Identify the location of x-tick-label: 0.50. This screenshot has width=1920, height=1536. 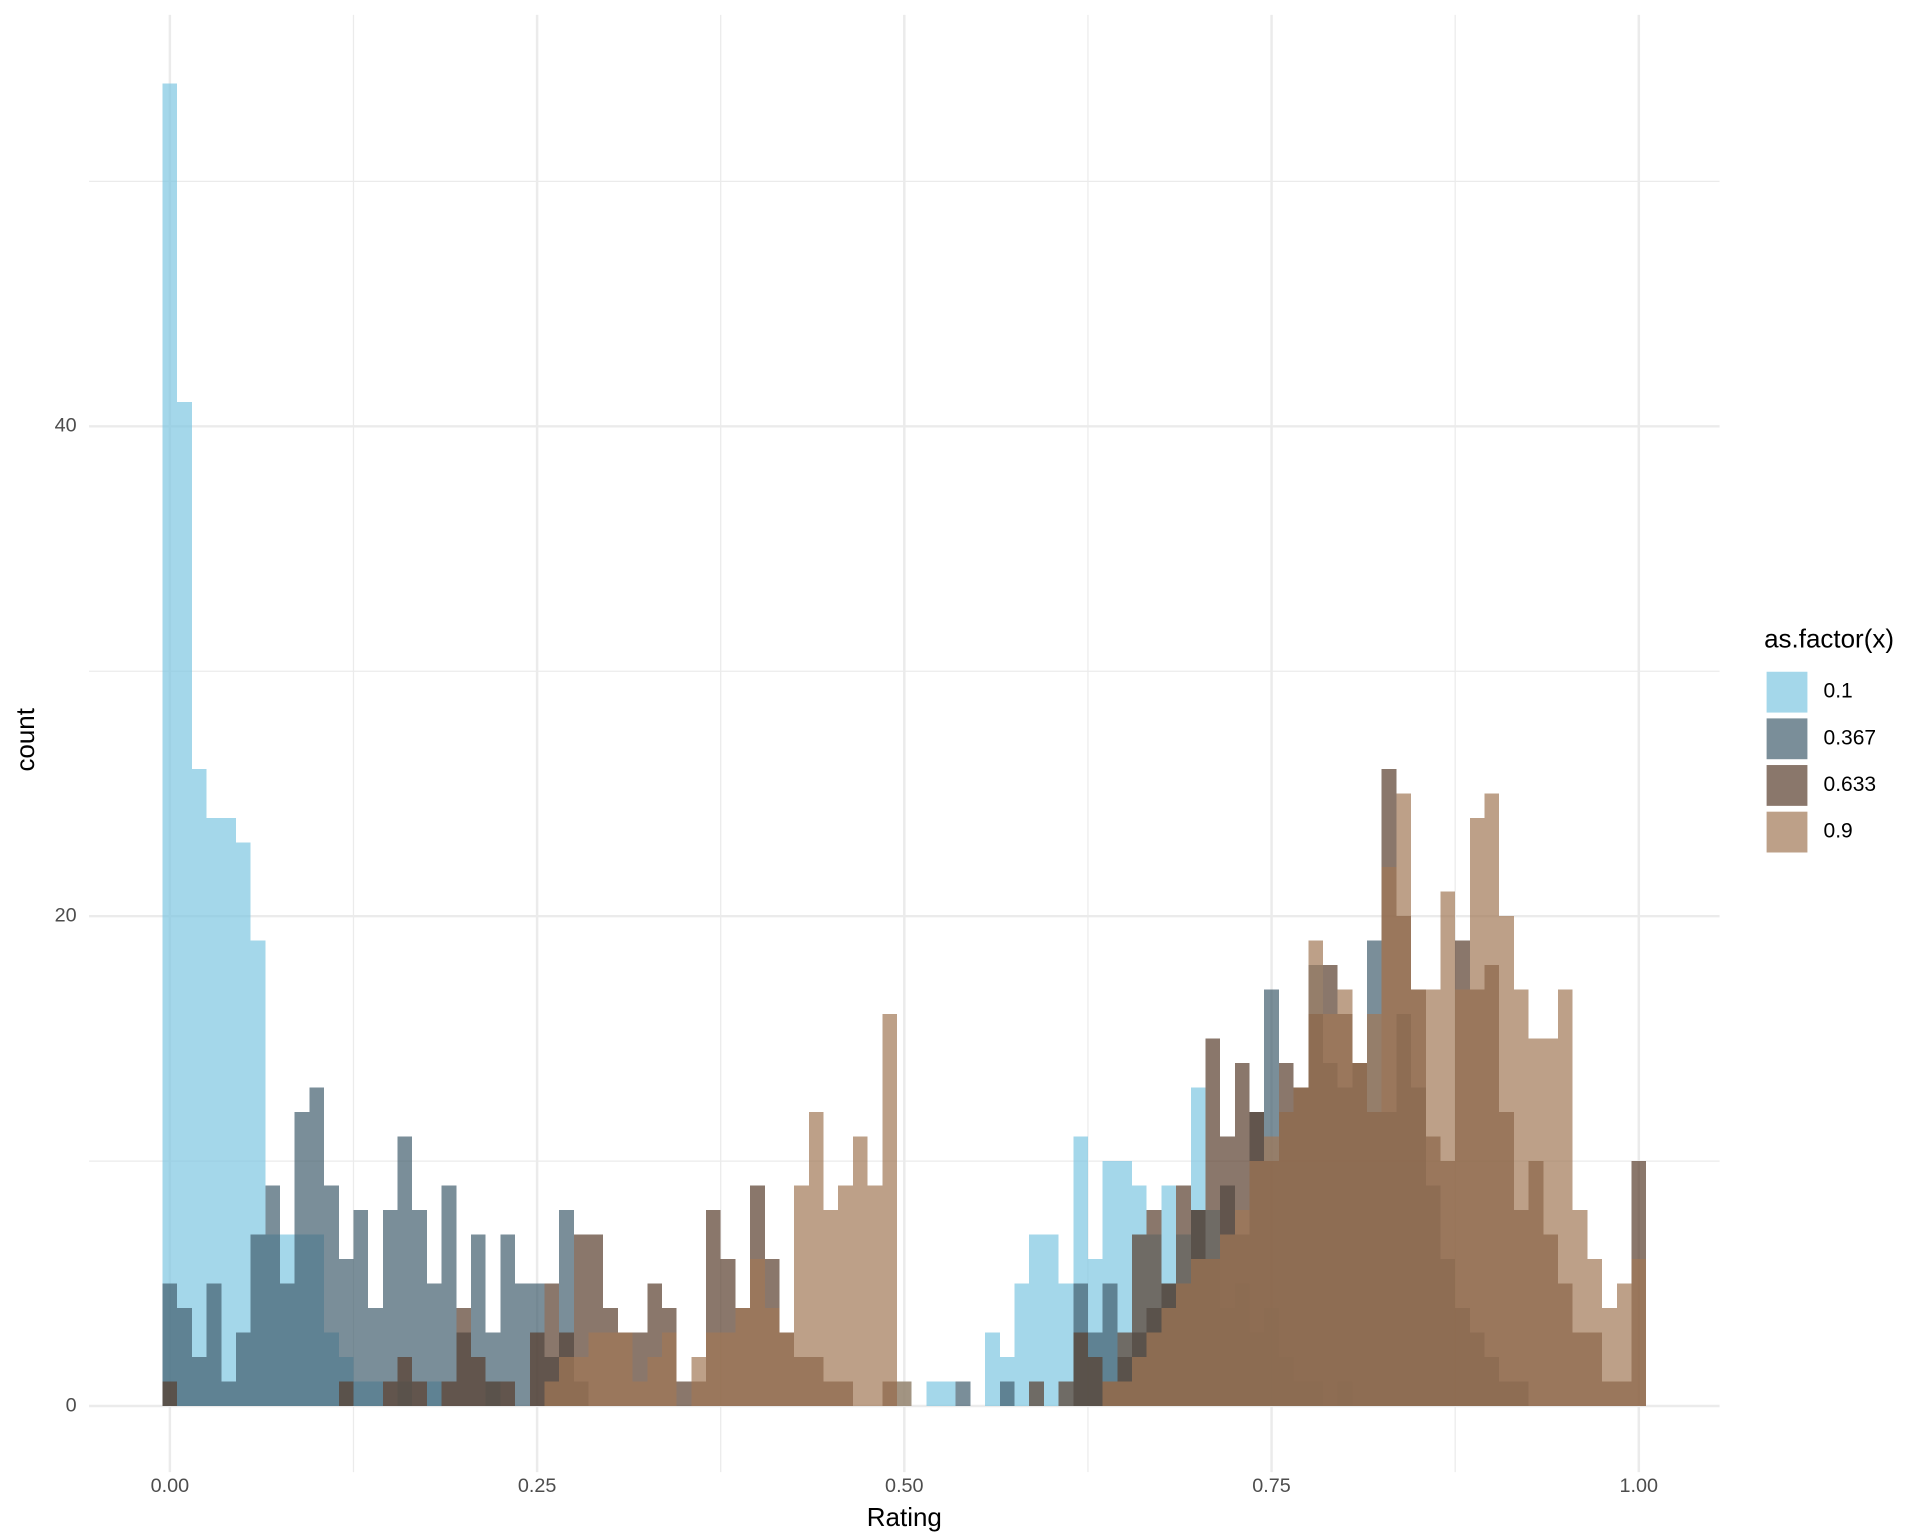
(904, 1486).